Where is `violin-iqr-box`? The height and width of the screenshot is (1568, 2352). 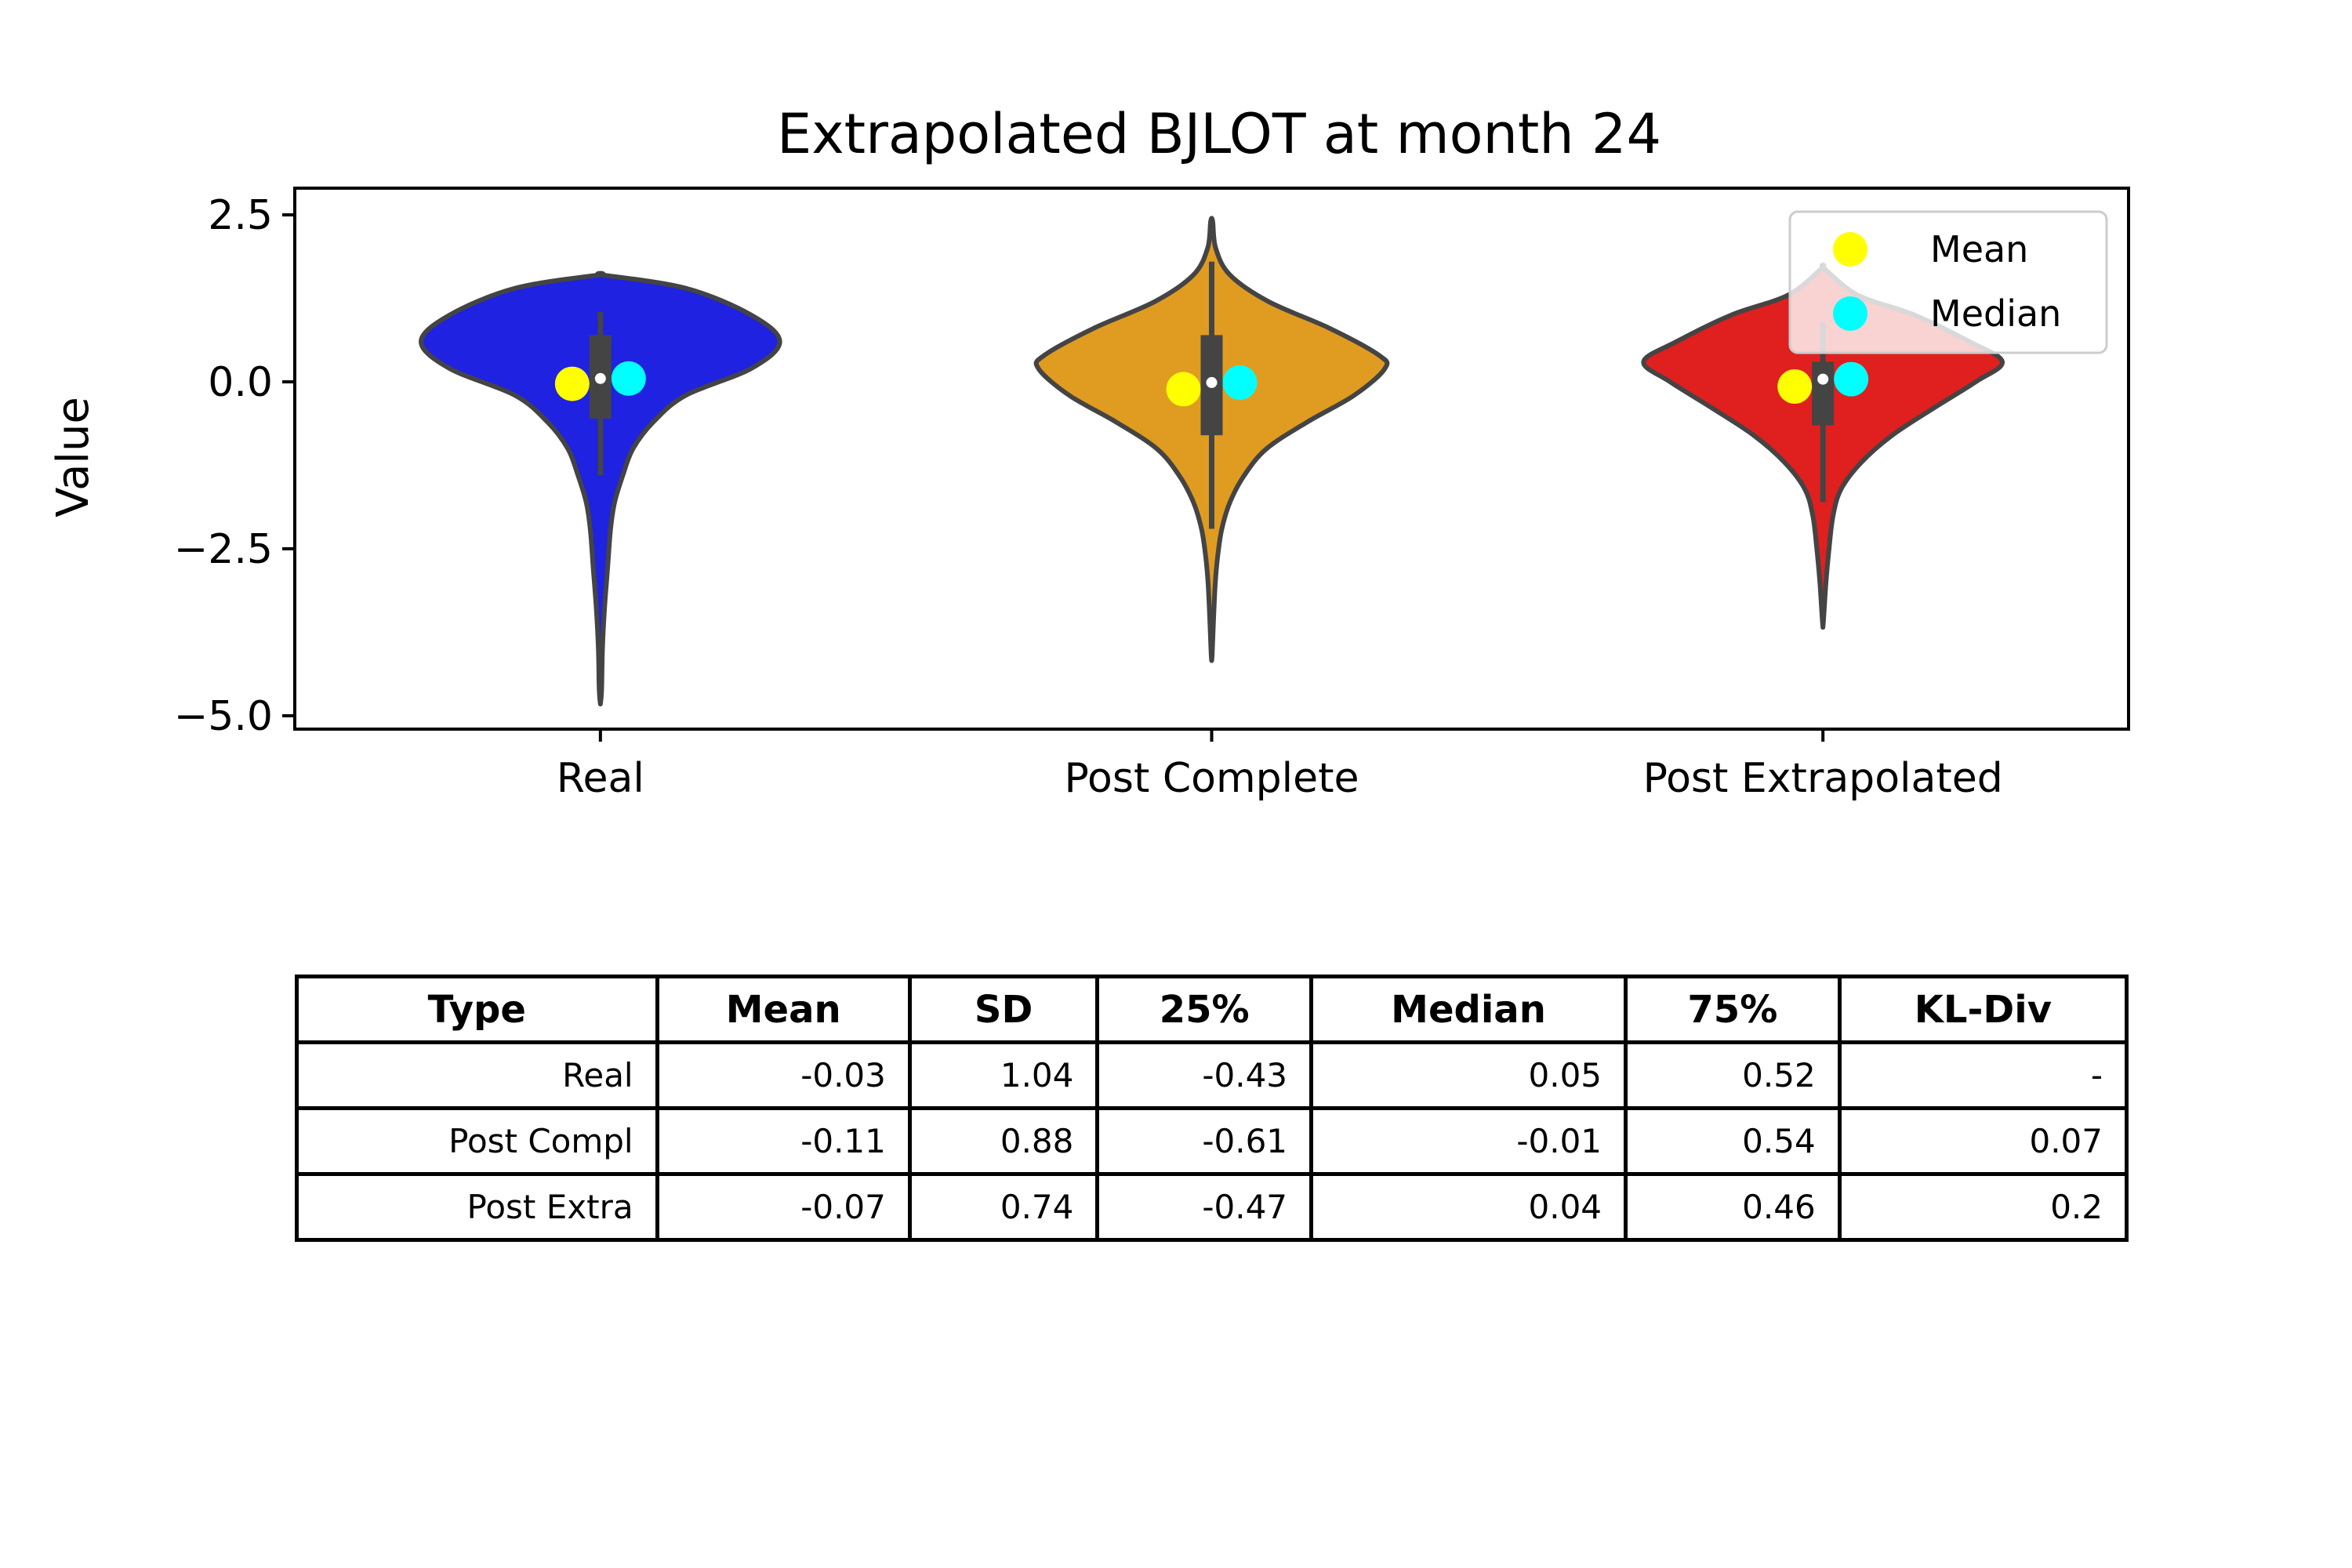
violin-iqr-box is located at coordinates (1823, 393).